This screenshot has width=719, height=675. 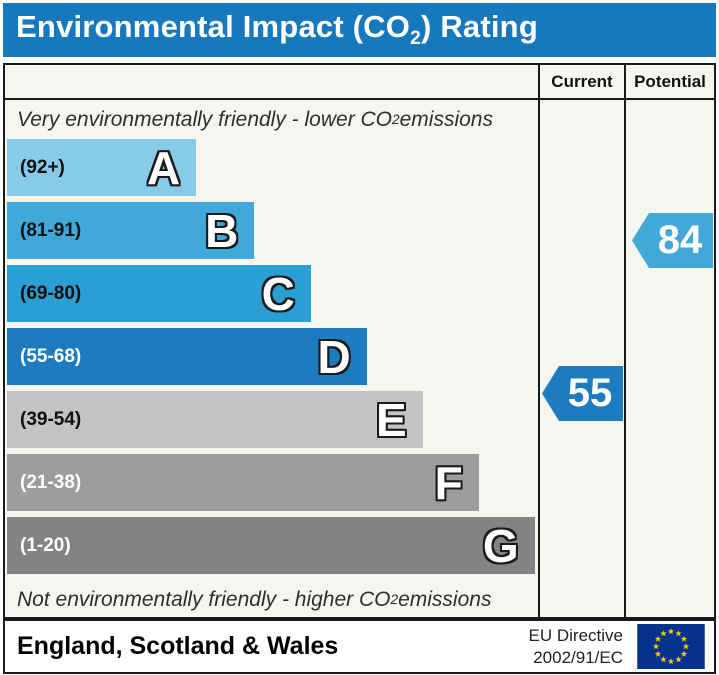 I want to click on band-a-bar: (92+) A, so click(x=102, y=167).